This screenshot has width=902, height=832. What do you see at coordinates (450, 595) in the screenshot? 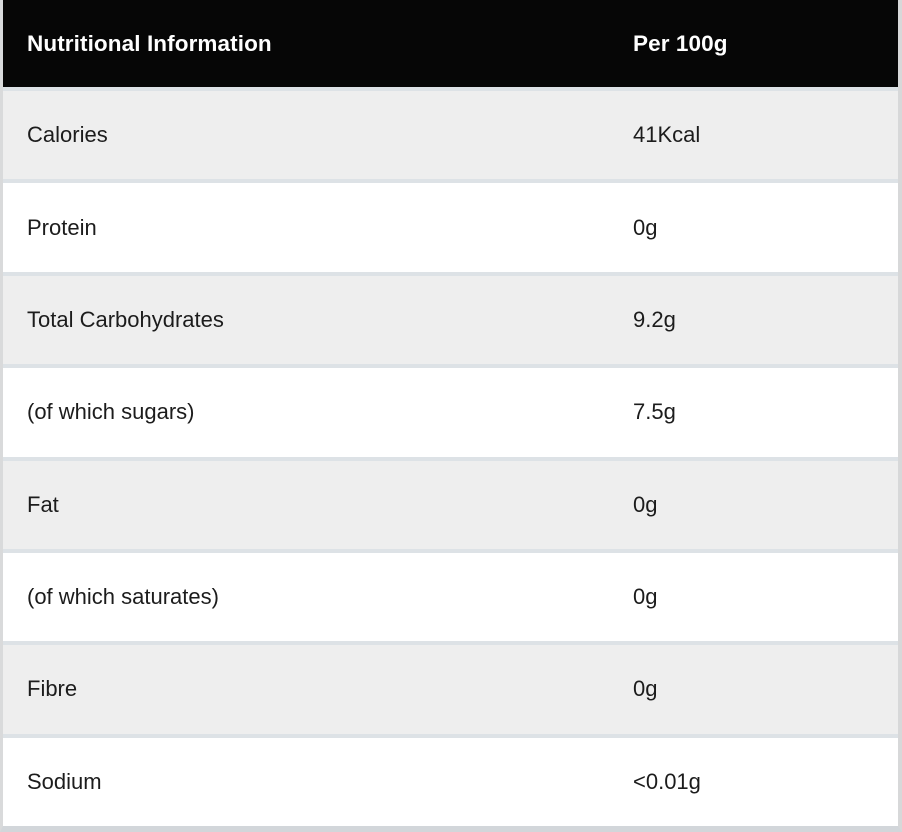
I see `table-row-of-which-saturates: (of which saturates) 0g` at bounding box center [450, 595].